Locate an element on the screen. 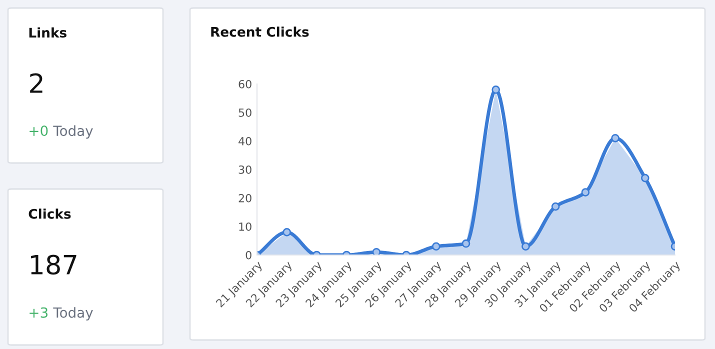  text: +3 is located at coordinates (39, 312).